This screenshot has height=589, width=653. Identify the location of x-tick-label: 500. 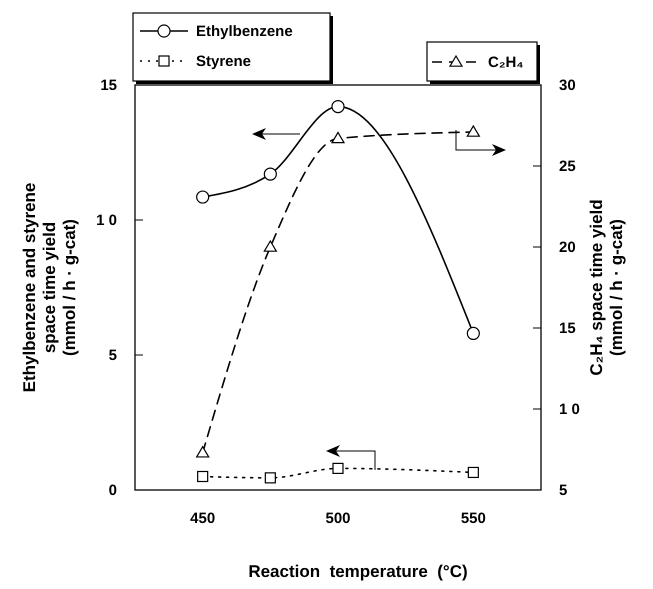
(338, 518).